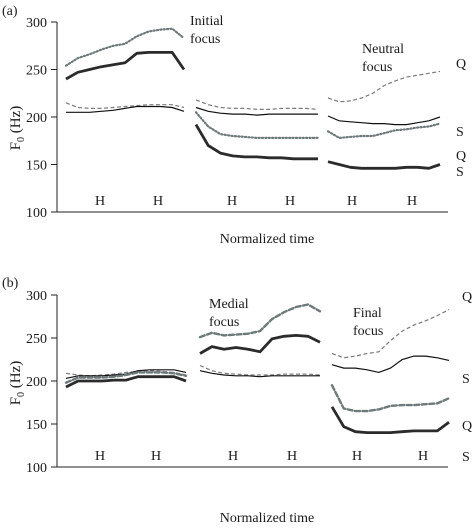 Image resolution: width=474 pixels, height=528 pixels. I want to click on panel-b-ticks: 100 150 200 250 300, so click(41, 382).